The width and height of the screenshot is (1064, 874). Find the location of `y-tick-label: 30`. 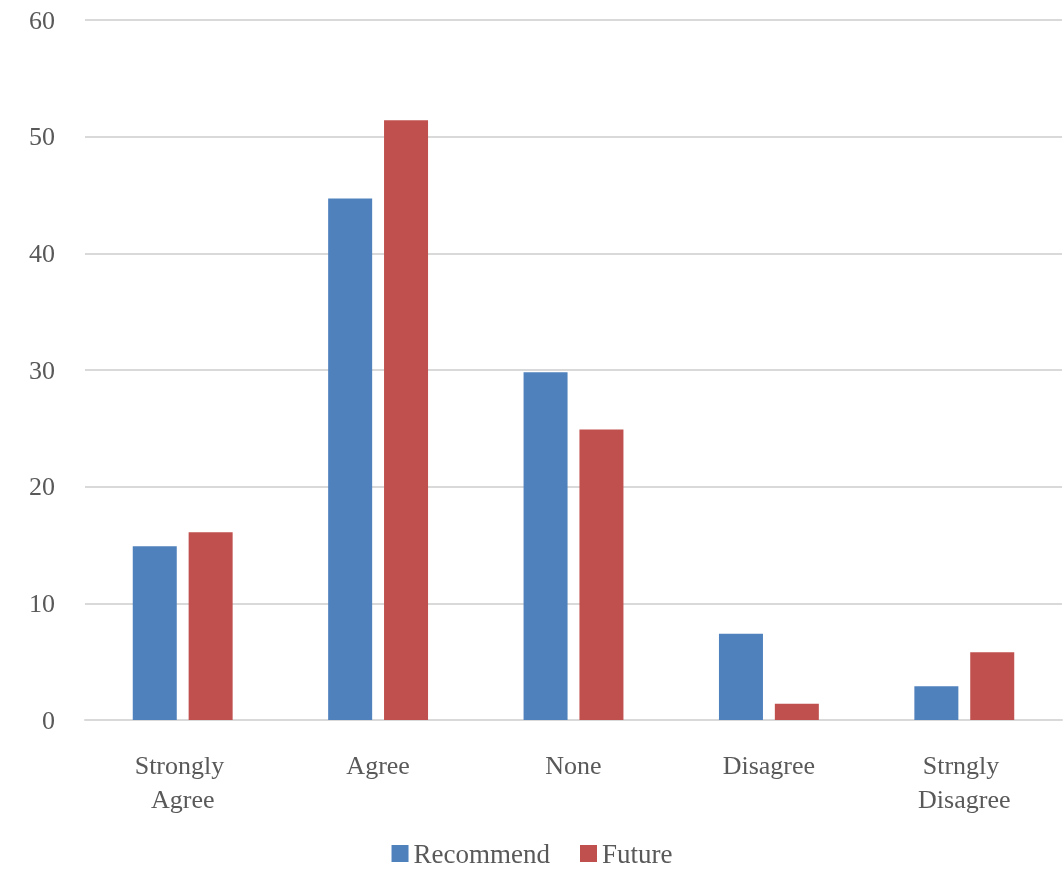

y-tick-label: 30 is located at coordinates (42, 370).